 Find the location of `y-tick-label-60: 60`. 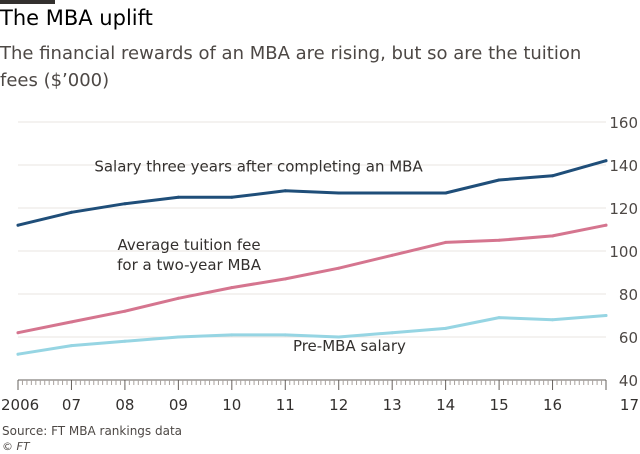

y-tick-label-60: 60 is located at coordinates (628, 338).